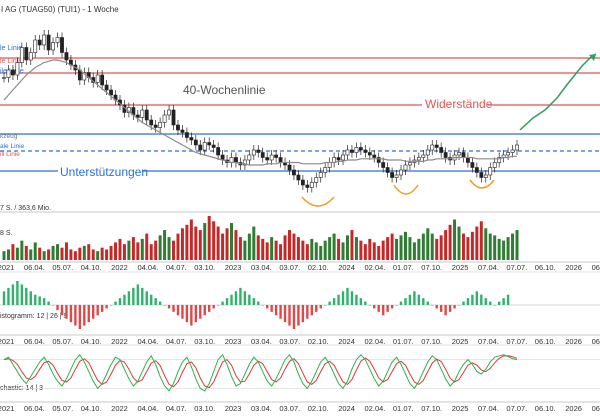  Describe the element at coordinates (34, 408) in the screenshot. I see `x-tick-label: 06.04.` at that location.